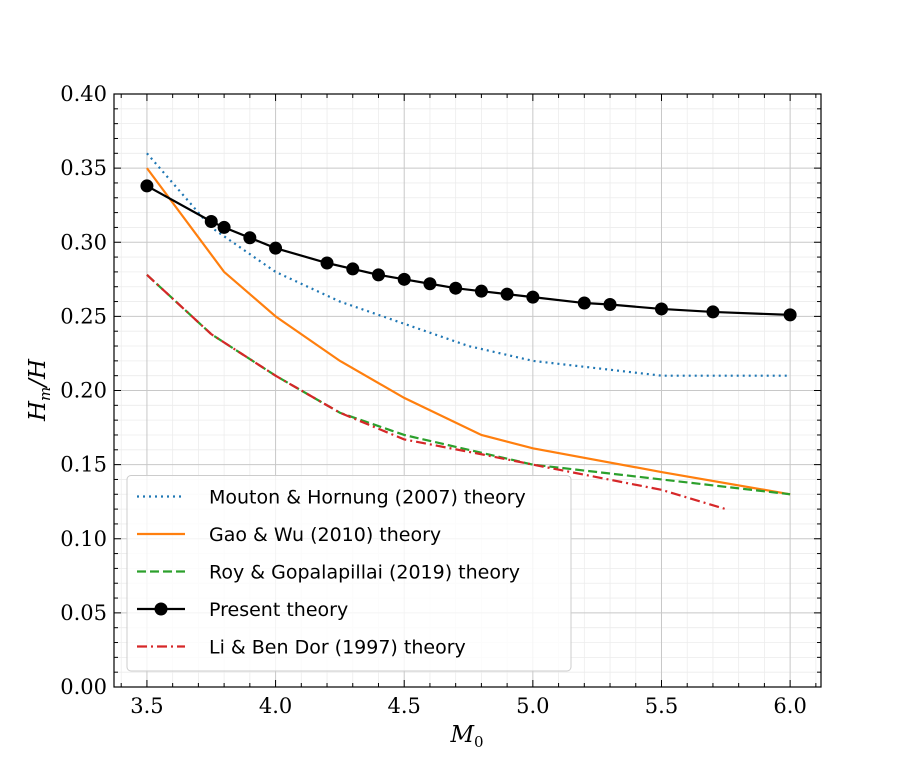 This screenshot has width=913, height=783. Describe the element at coordinates (83, 168) in the screenshot. I see `y-tick-label: 0.35` at that location.